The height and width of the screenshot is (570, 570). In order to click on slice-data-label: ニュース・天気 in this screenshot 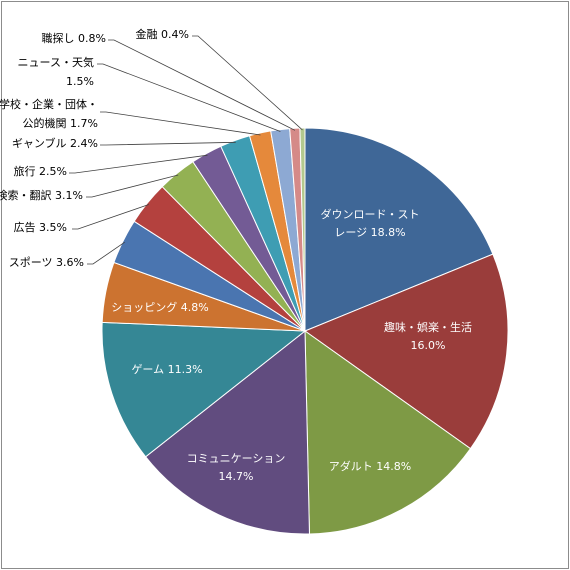, I will do `click(56, 62)`.